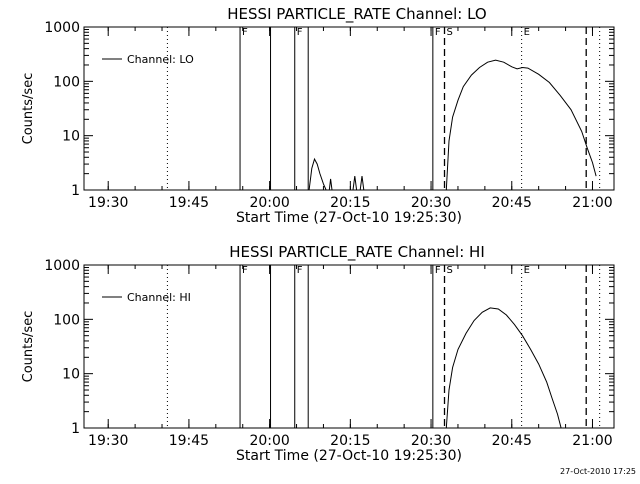 The width and height of the screenshot is (640, 484). Describe the element at coordinates (356, 14) in the screenshot. I see `chart-title: HESSI PARTICLE_RATE Channel: LO` at that location.